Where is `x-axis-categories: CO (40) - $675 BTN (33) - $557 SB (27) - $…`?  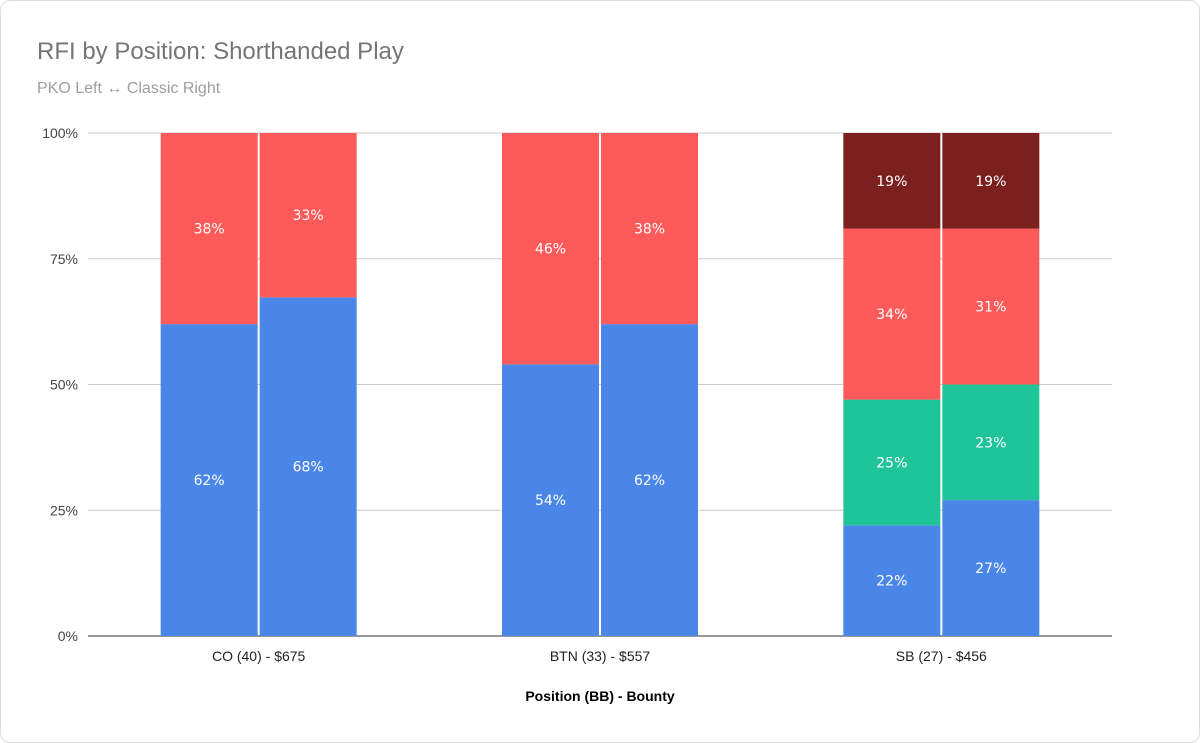 x-axis-categories: CO (40) - $675 BTN (33) - $557 SB (27) - $… is located at coordinates (599, 656).